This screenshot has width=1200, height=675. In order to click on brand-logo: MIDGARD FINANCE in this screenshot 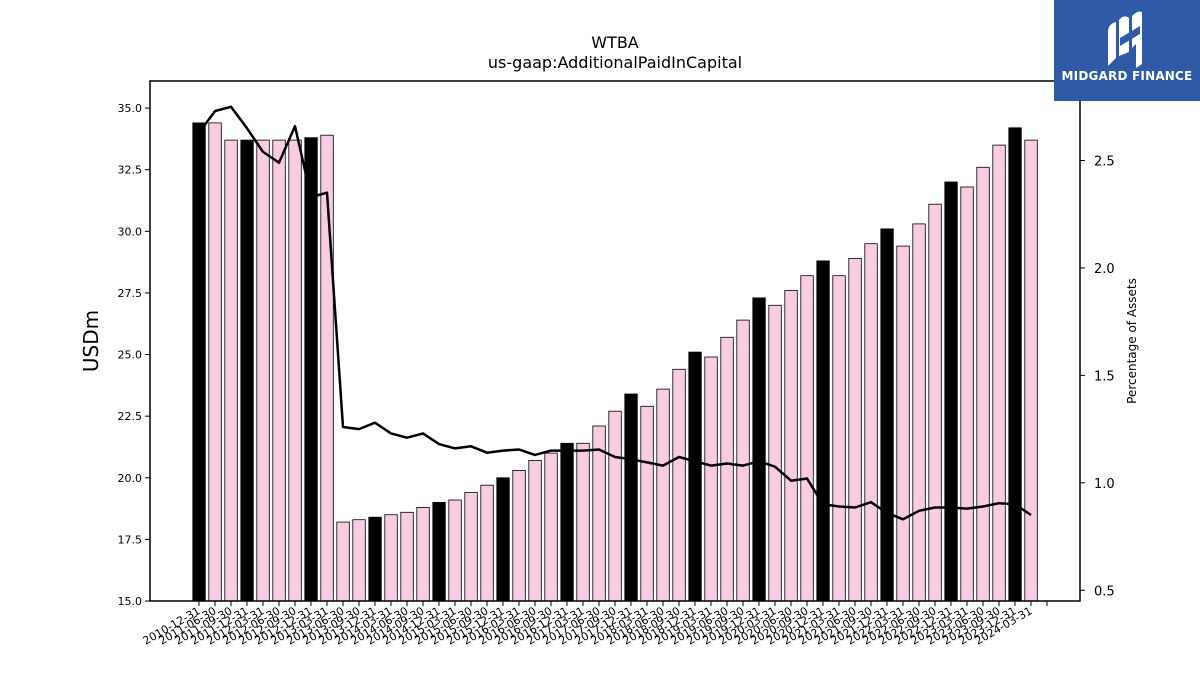, I will do `click(1127, 50)`.